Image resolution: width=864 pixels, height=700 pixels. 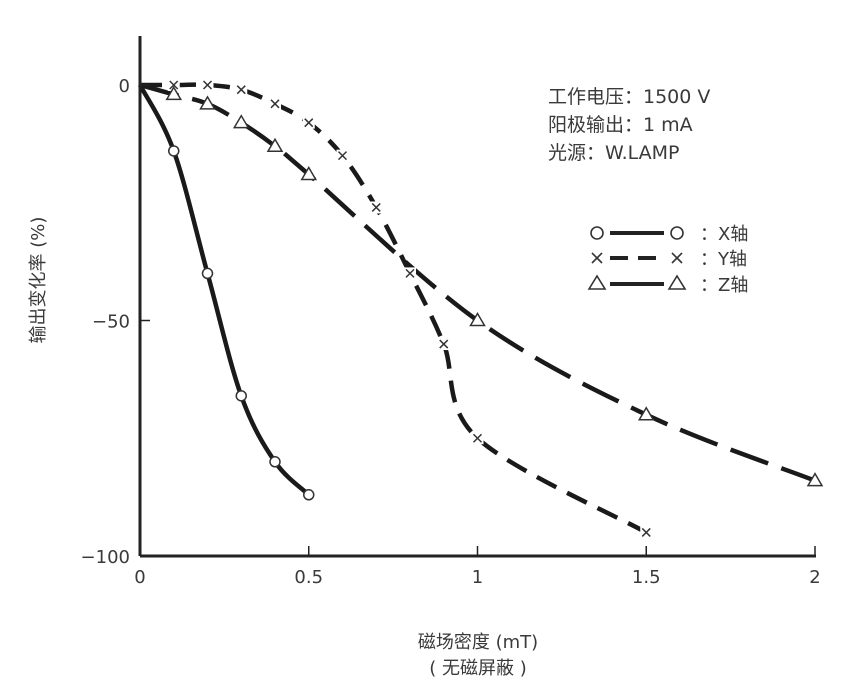 I want to click on y-tick-label: −100, so click(x=105, y=557).